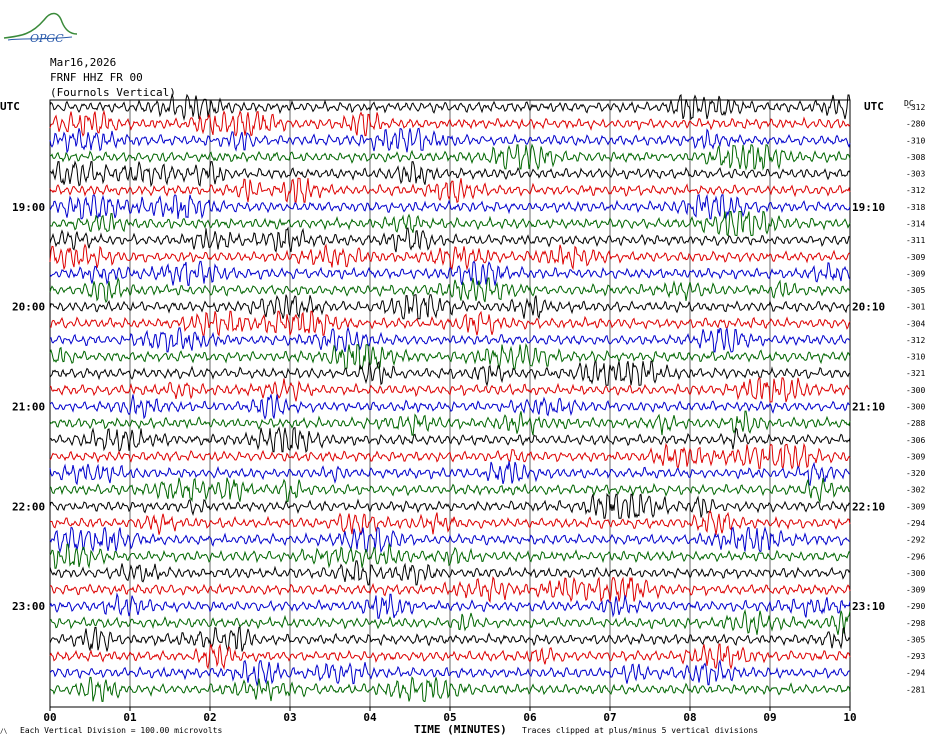 This screenshot has width=930, height=744. Describe the element at coordinates (849, 717) in the screenshot. I see `x-tick-label: 10` at that location.